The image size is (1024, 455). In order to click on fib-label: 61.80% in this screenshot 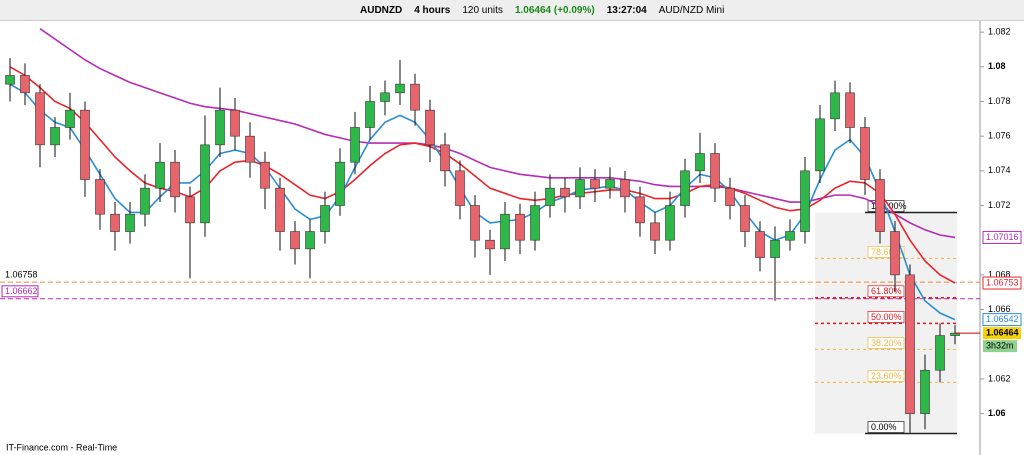, I will do `click(886, 291)`.